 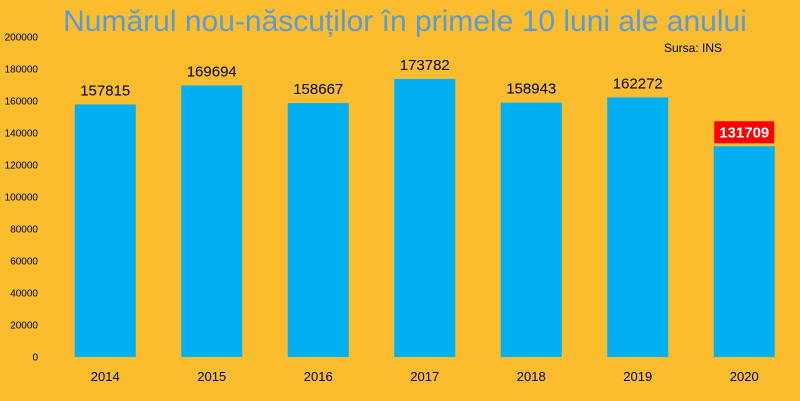 I want to click on y-tick-label: 60000, so click(x=24, y=262).